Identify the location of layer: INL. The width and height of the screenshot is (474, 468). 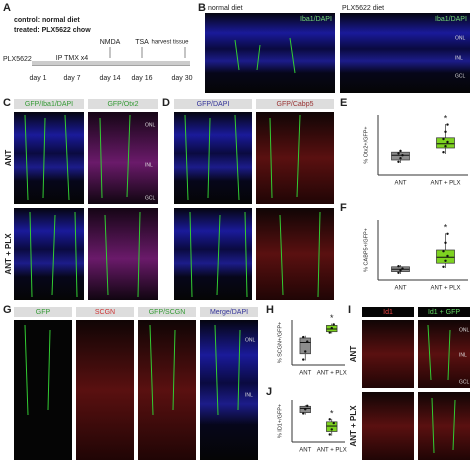
(459, 58).